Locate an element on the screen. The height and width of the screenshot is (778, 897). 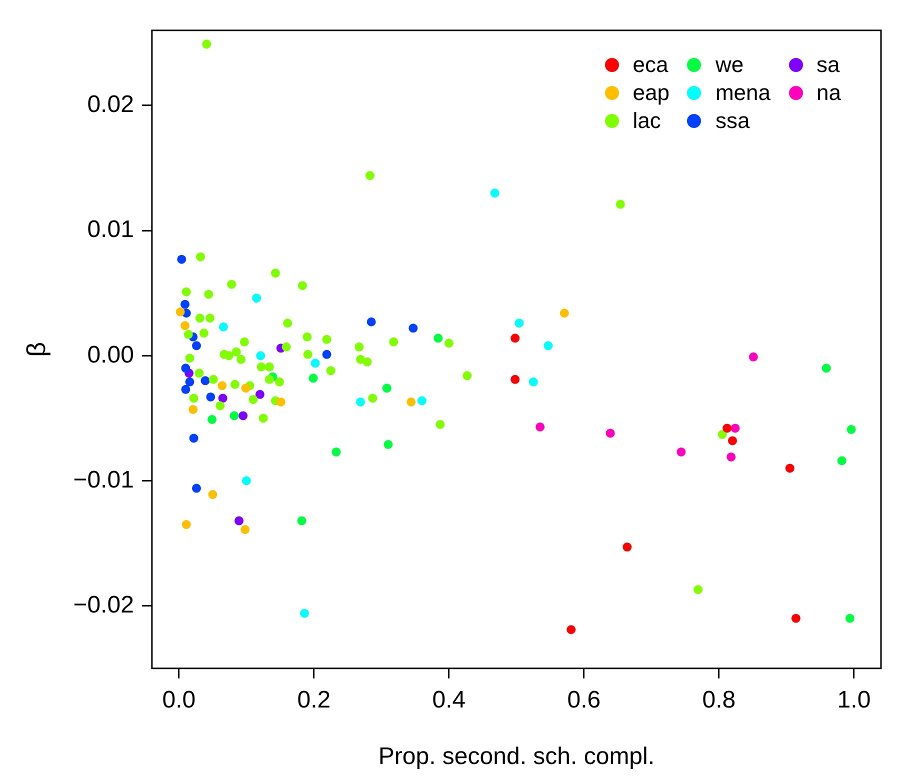
y-tick-label: −0.02 is located at coordinates (103, 604).